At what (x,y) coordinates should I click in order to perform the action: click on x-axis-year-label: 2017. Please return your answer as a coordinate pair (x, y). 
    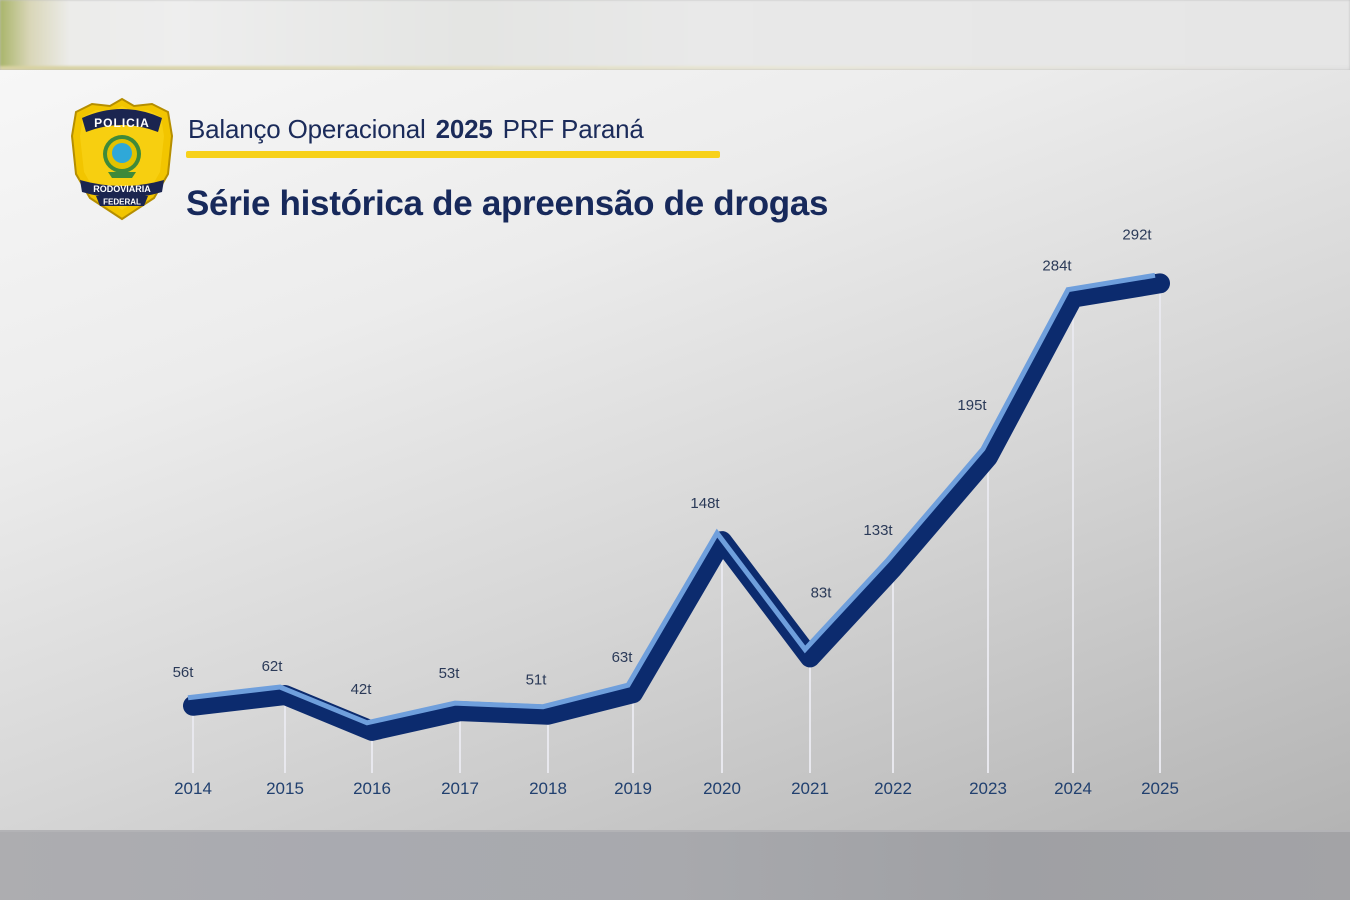
    Looking at the image, I should click on (460, 788).